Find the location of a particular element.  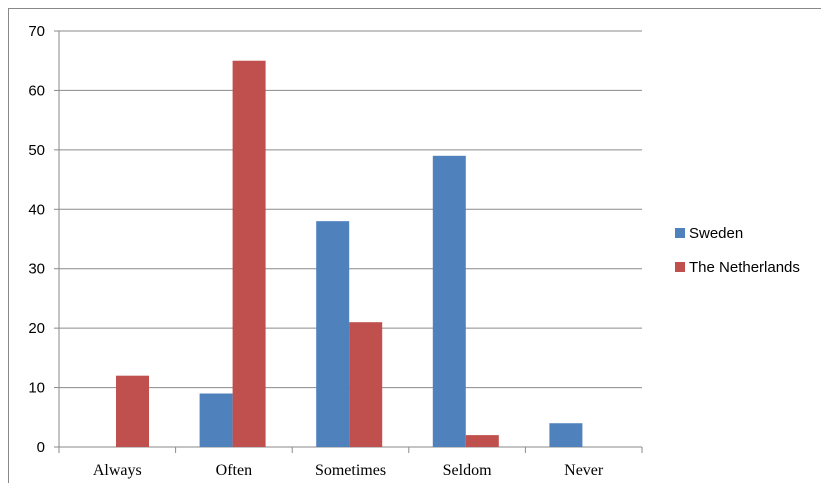

bar-the-netherlands-often is located at coordinates (249, 253).